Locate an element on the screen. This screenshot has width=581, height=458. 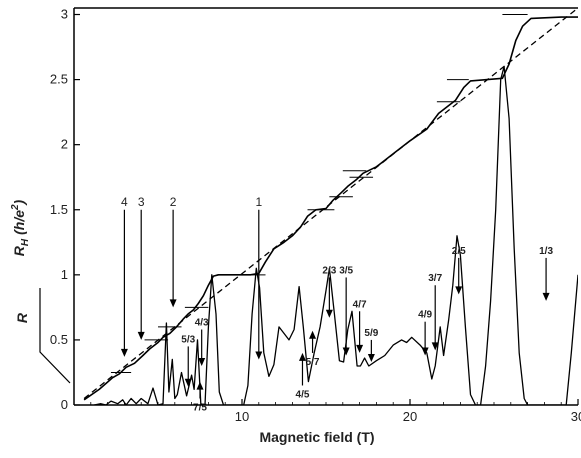
filling-factor-label: 3 is located at coordinates (141, 202).